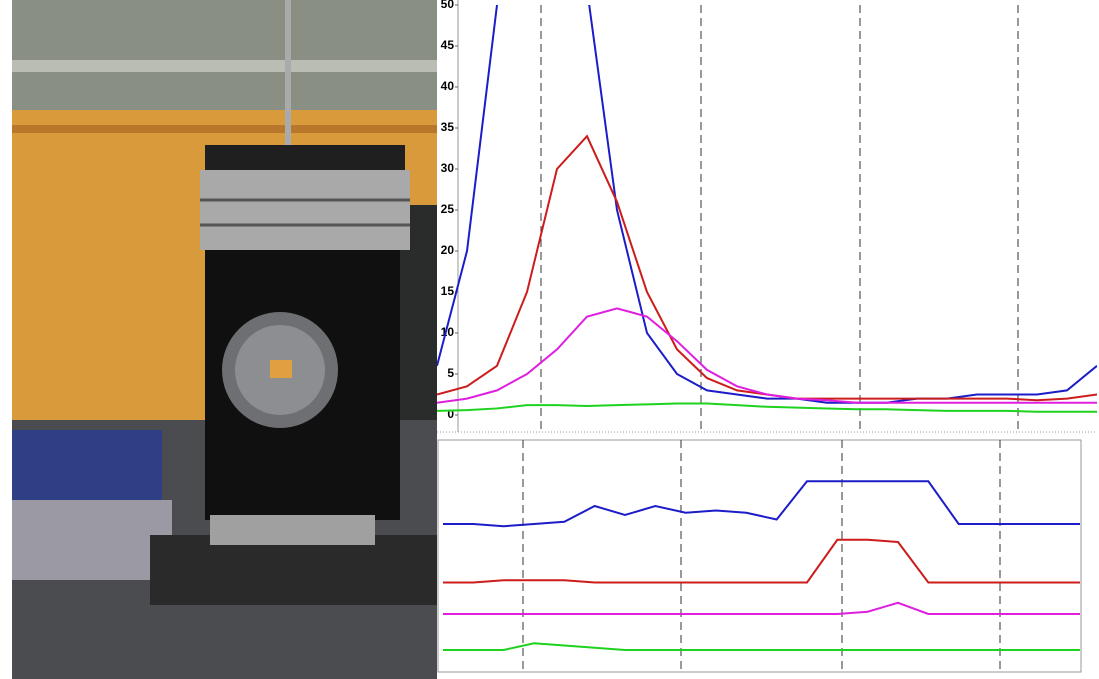  Describe the element at coordinates (448, 127) in the screenshot. I see `y-tick-label: 35` at that location.